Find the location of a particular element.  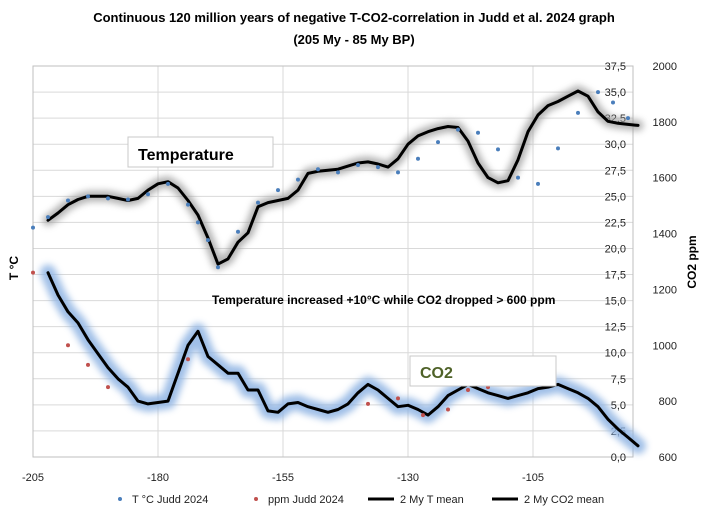

y-left-tick-label: 37,5 is located at coordinates (615, 67).